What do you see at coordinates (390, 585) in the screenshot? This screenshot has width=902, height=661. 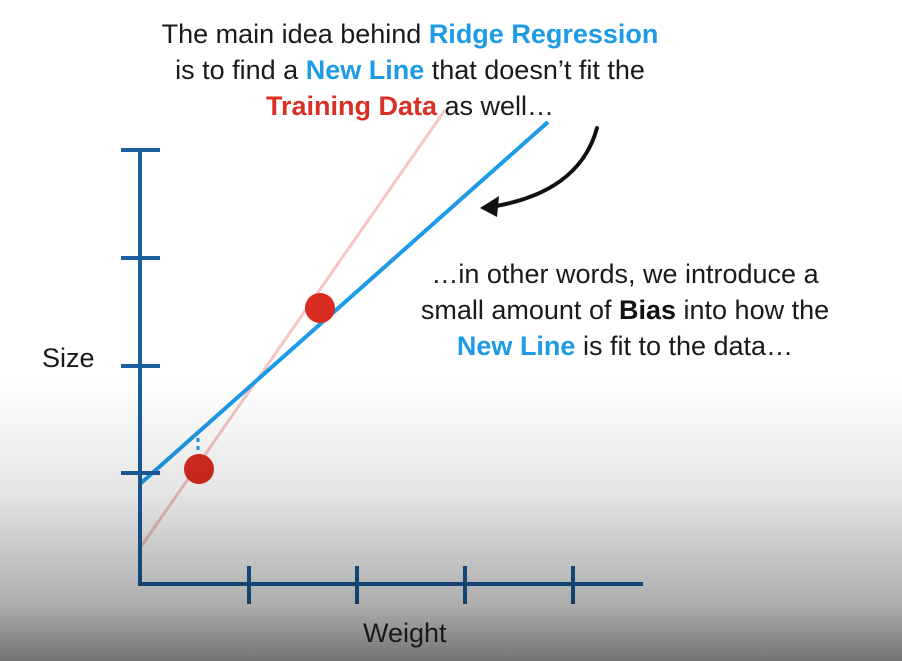 I see `x-axis` at bounding box center [390, 585].